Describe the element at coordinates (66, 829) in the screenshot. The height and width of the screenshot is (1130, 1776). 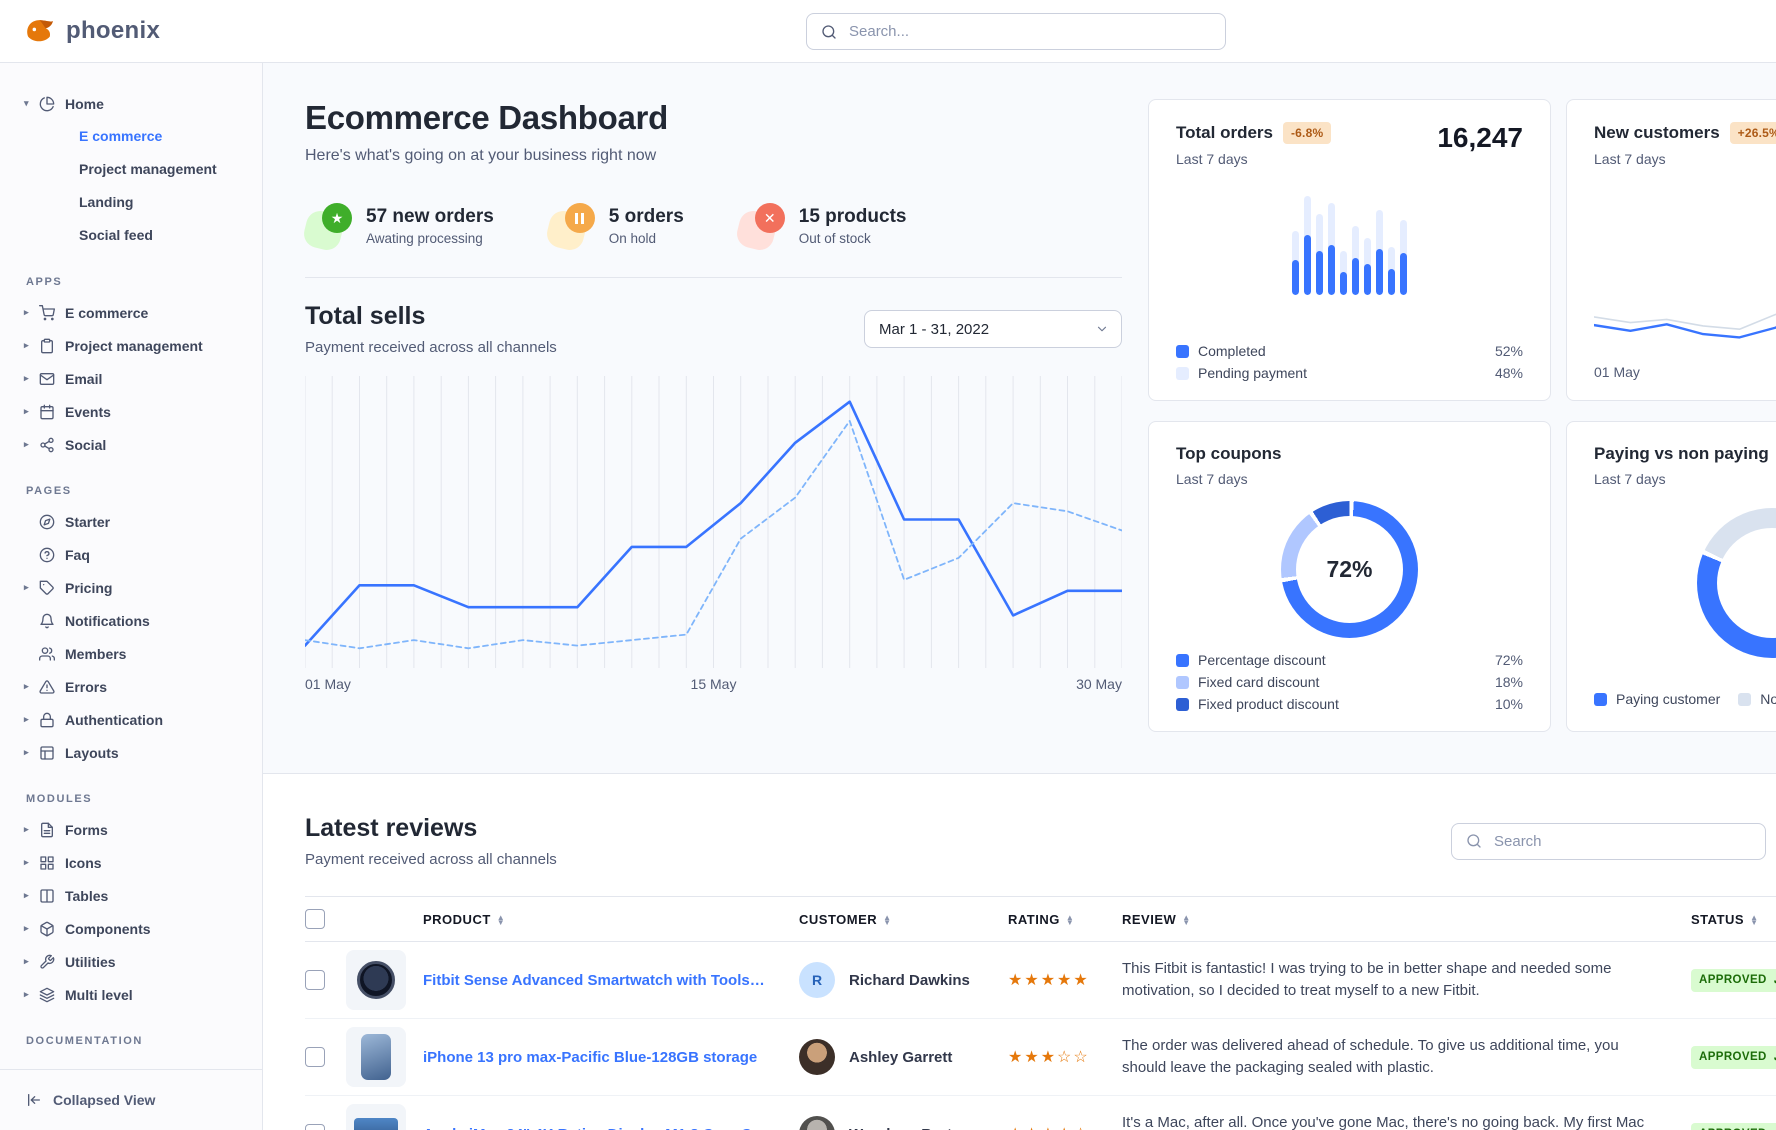
I see `sidebar-item-forms: ▸ Forms` at that location.